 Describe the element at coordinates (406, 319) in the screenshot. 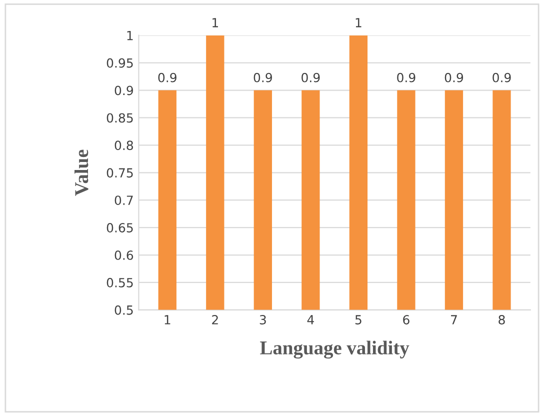

I see `x-tick-label: 6` at that location.